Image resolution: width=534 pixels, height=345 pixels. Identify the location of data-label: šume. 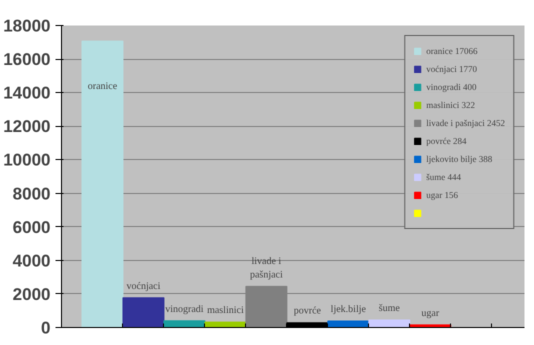
(389, 308).